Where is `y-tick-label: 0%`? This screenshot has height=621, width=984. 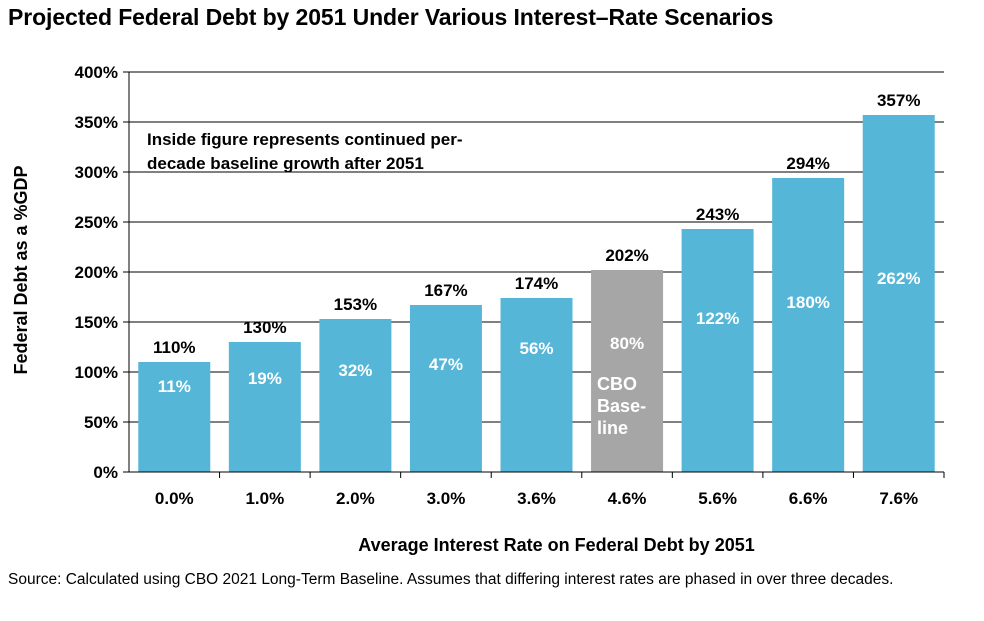 y-tick-label: 0% is located at coordinates (105, 472).